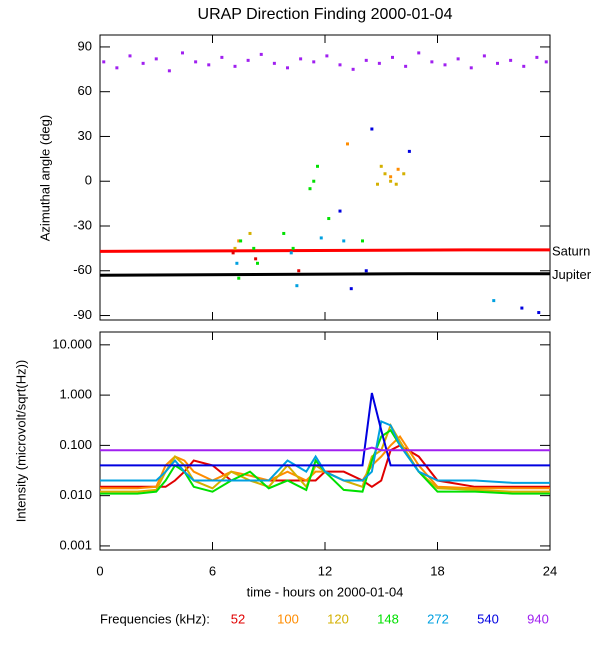  Describe the element at coordinates (488, 618) in the screenshot. I see `legend-entry: 540` at that location.